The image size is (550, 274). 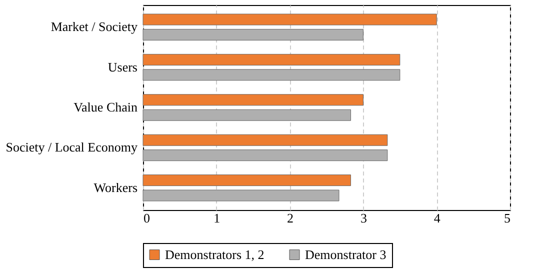 What do you see at coordinates (345, 254) in the screenshot?
I see `legend-label: Demonstrator 3` at bounding box center [345, 254].